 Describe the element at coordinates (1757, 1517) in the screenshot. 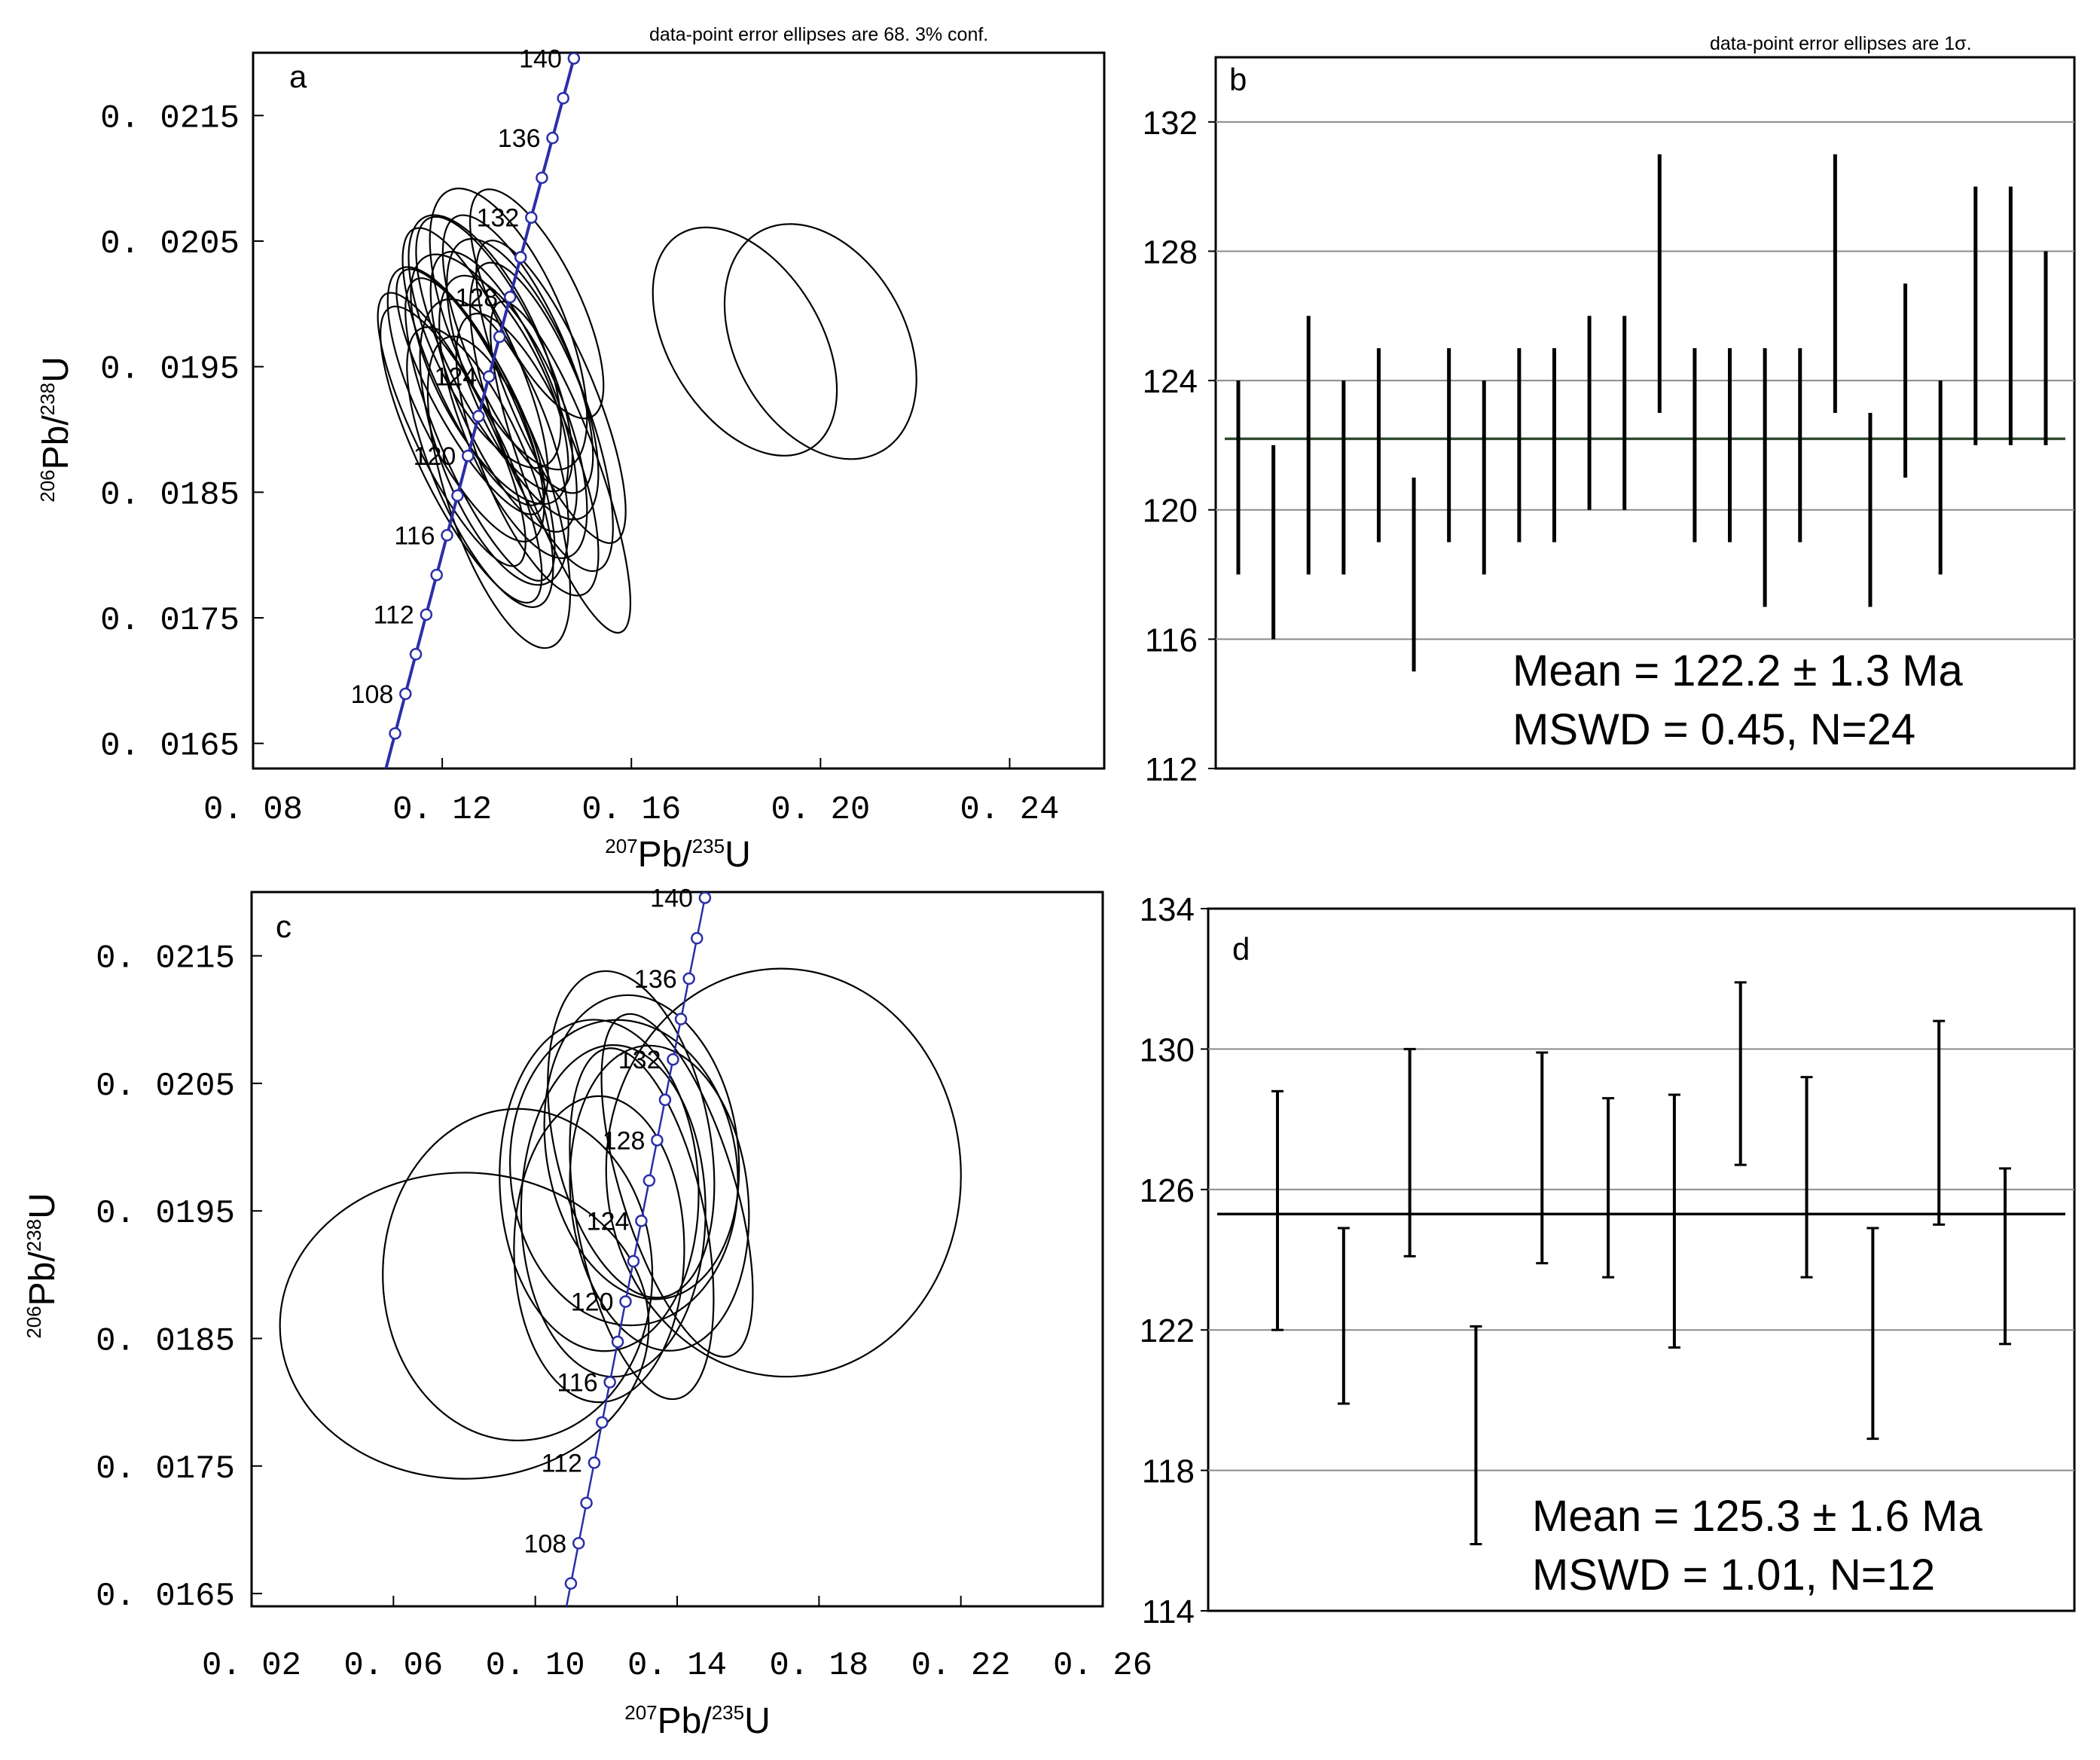

I see `panel-d-mean-text: Mean = 125.3 ± 1.6 Ma` at that location.